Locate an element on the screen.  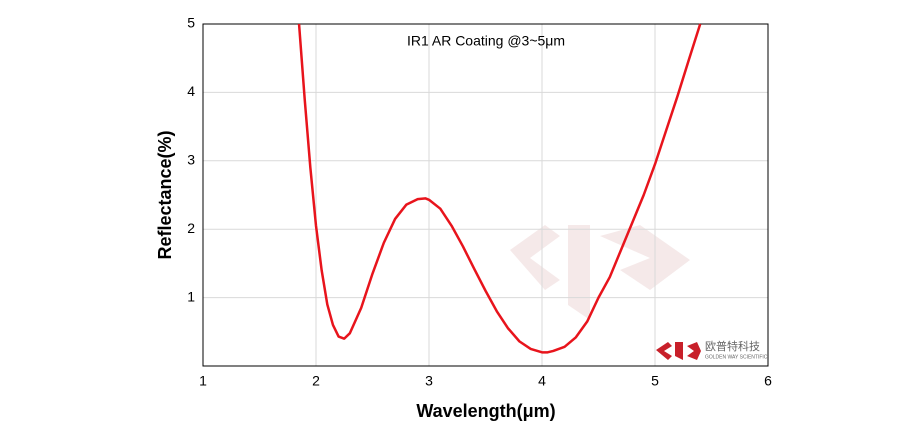
logo is located at coordinates (678, 351).